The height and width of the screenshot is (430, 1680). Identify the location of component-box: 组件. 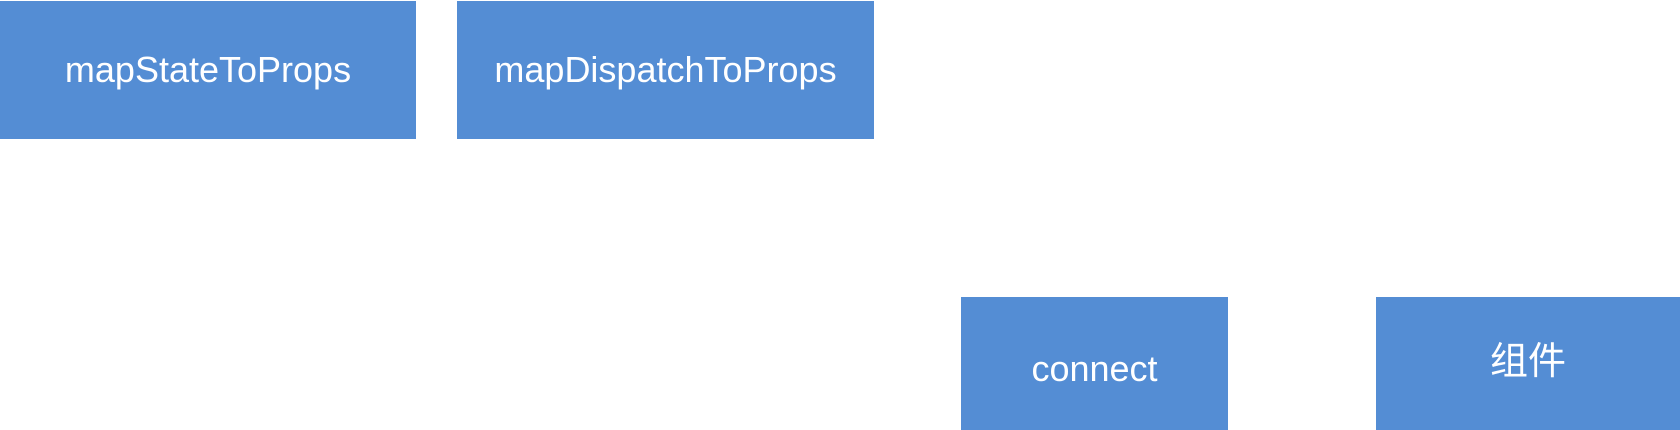
(1528, 363).